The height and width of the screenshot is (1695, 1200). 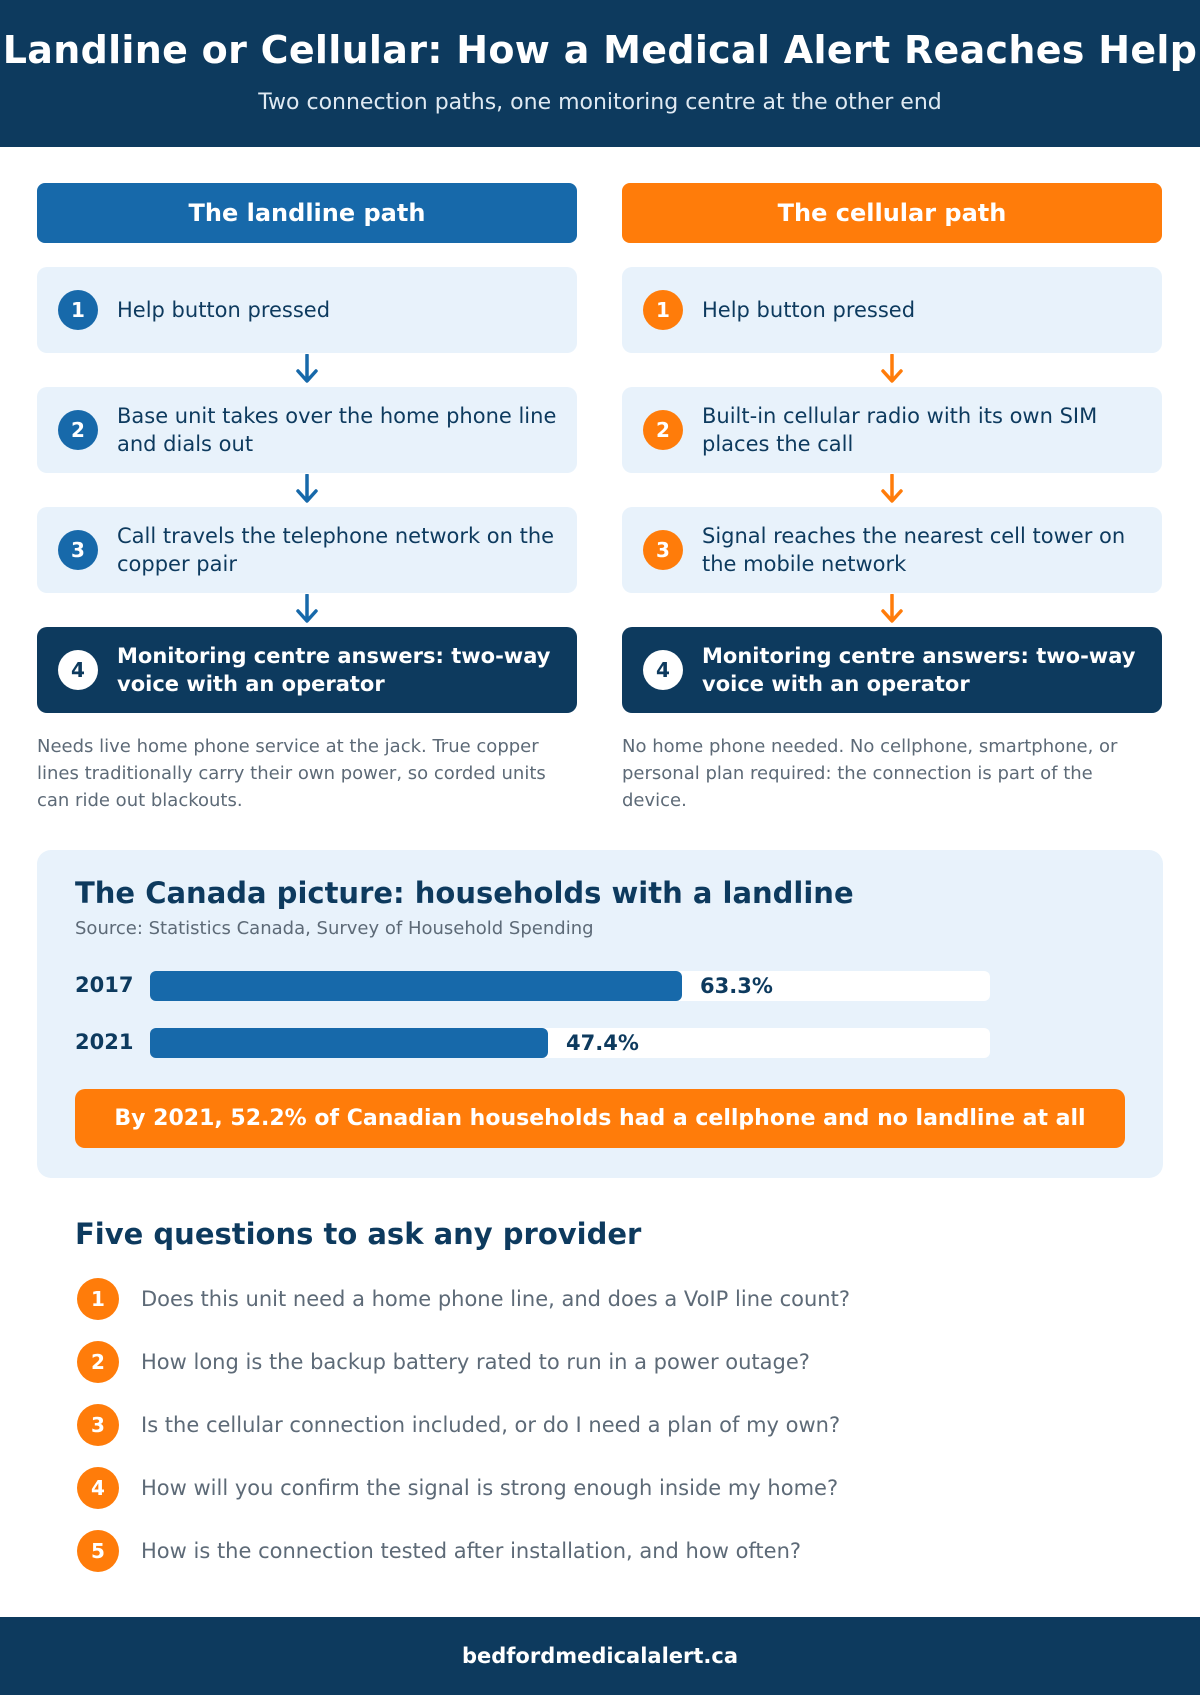 What do you see at coordinates (98, 1299) in the screenshot?
I see `question-number: 1` at bounding box center [98, 1299].